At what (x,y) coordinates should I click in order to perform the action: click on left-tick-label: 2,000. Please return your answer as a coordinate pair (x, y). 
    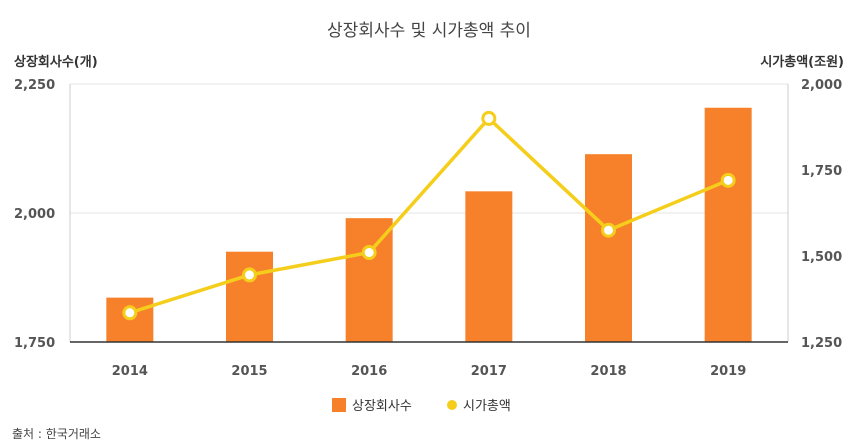
    Looking at the image, I should click on (34, 214).